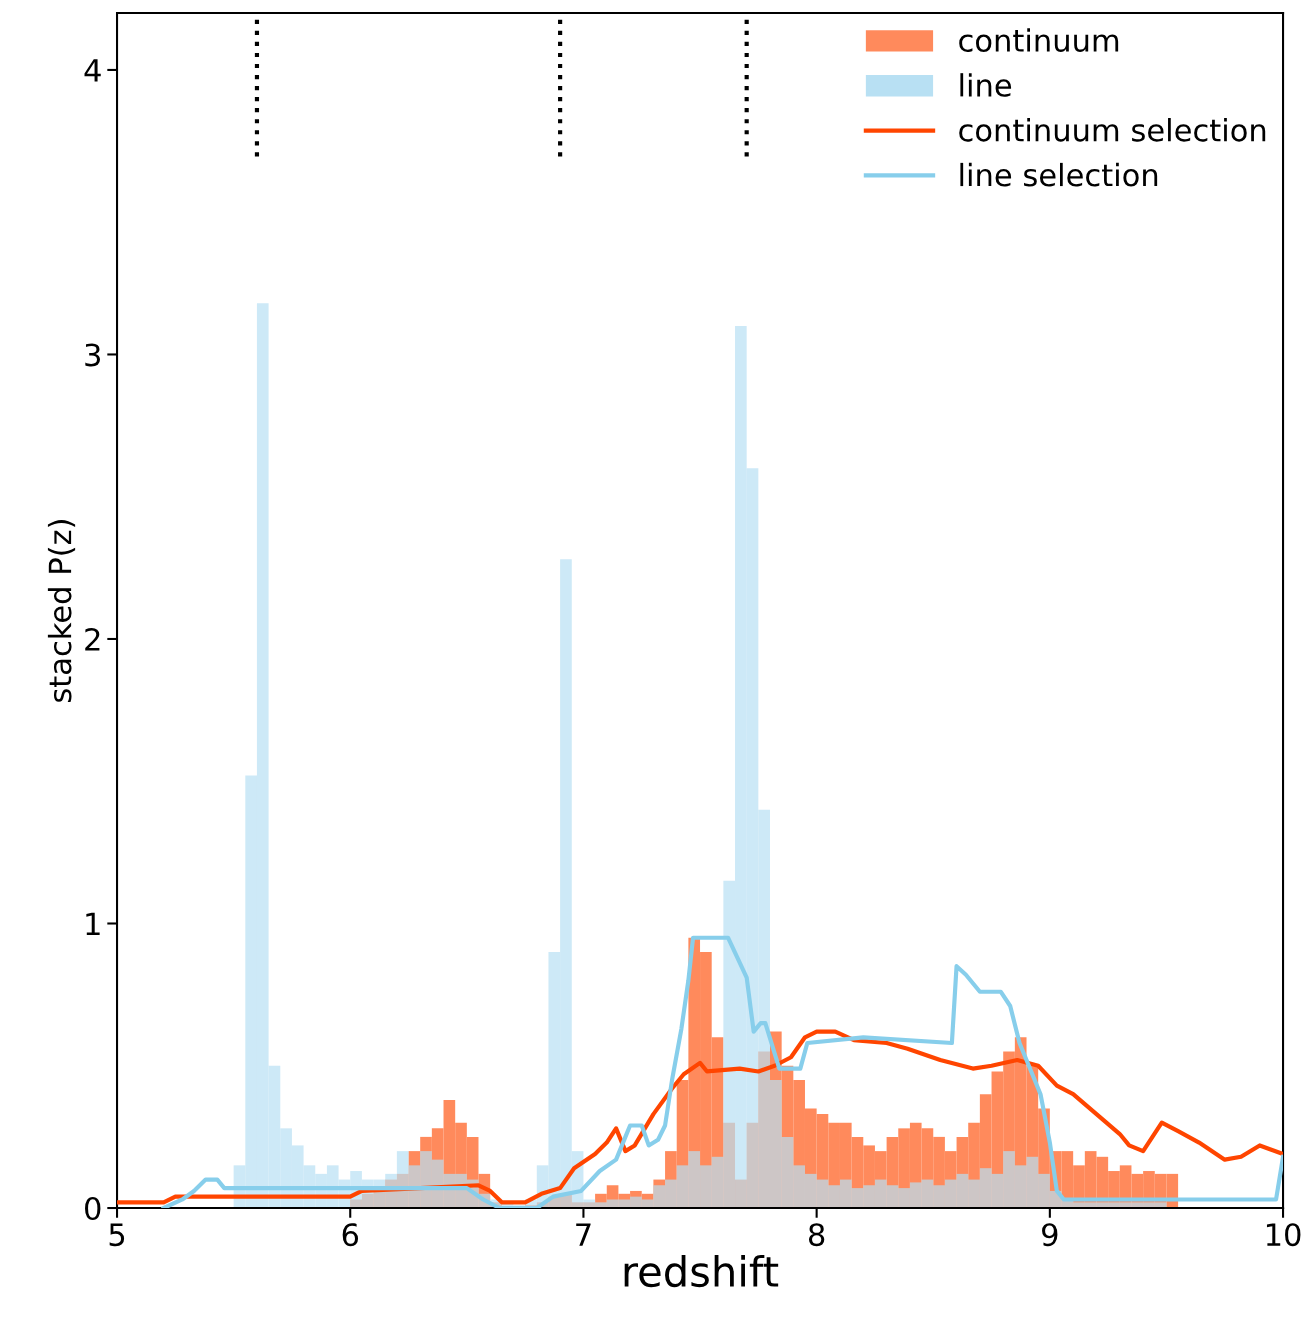 This screenshot has height=1331, width=1315. Describe the element at coordinates (1059, 174) in the screenshot. I see `legend-label: line selection` at that location.